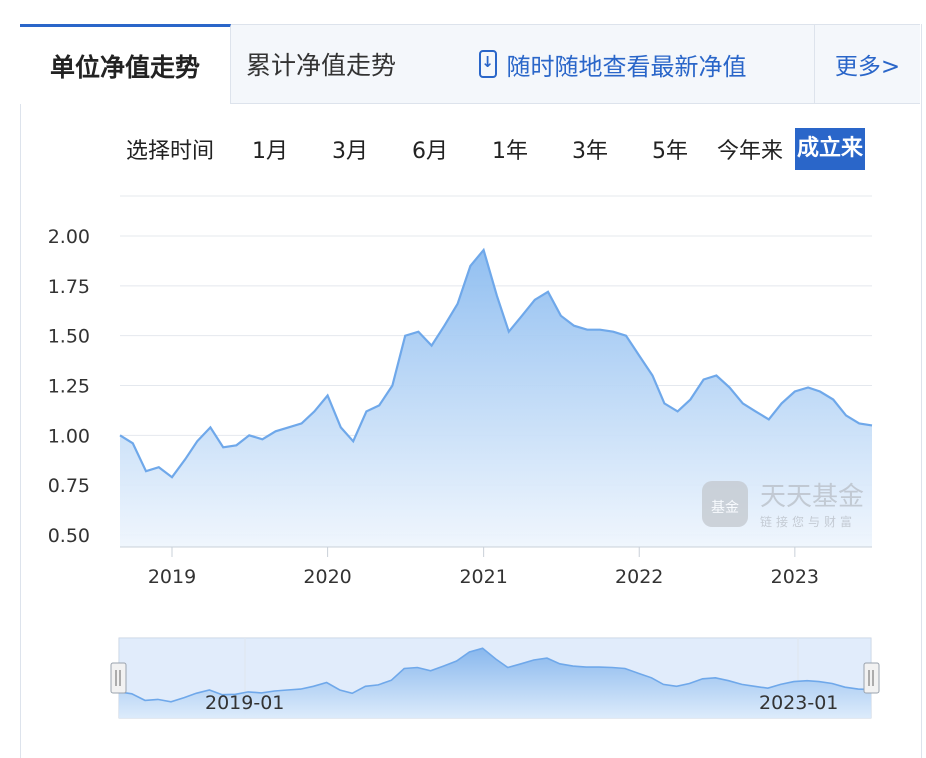  I want to click on tab-bar: 单位净值走势 累计净值走势 随时随地查看最新净值 更多>, so click(470, 64).